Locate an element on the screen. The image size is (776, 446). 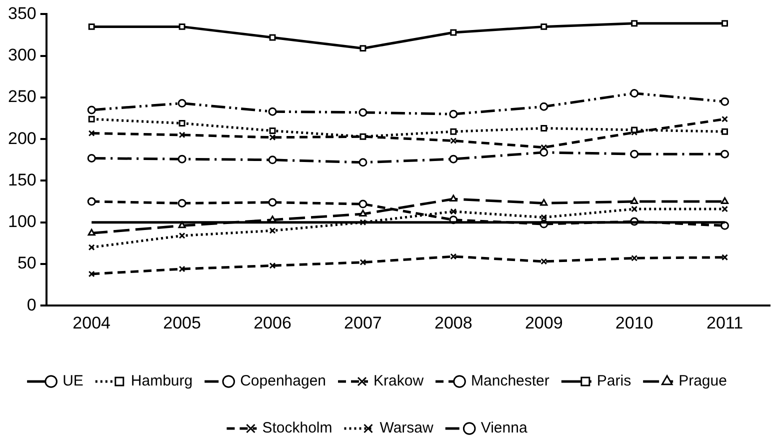
legend-label: Copenhagen is located at coordinates (283, 381).